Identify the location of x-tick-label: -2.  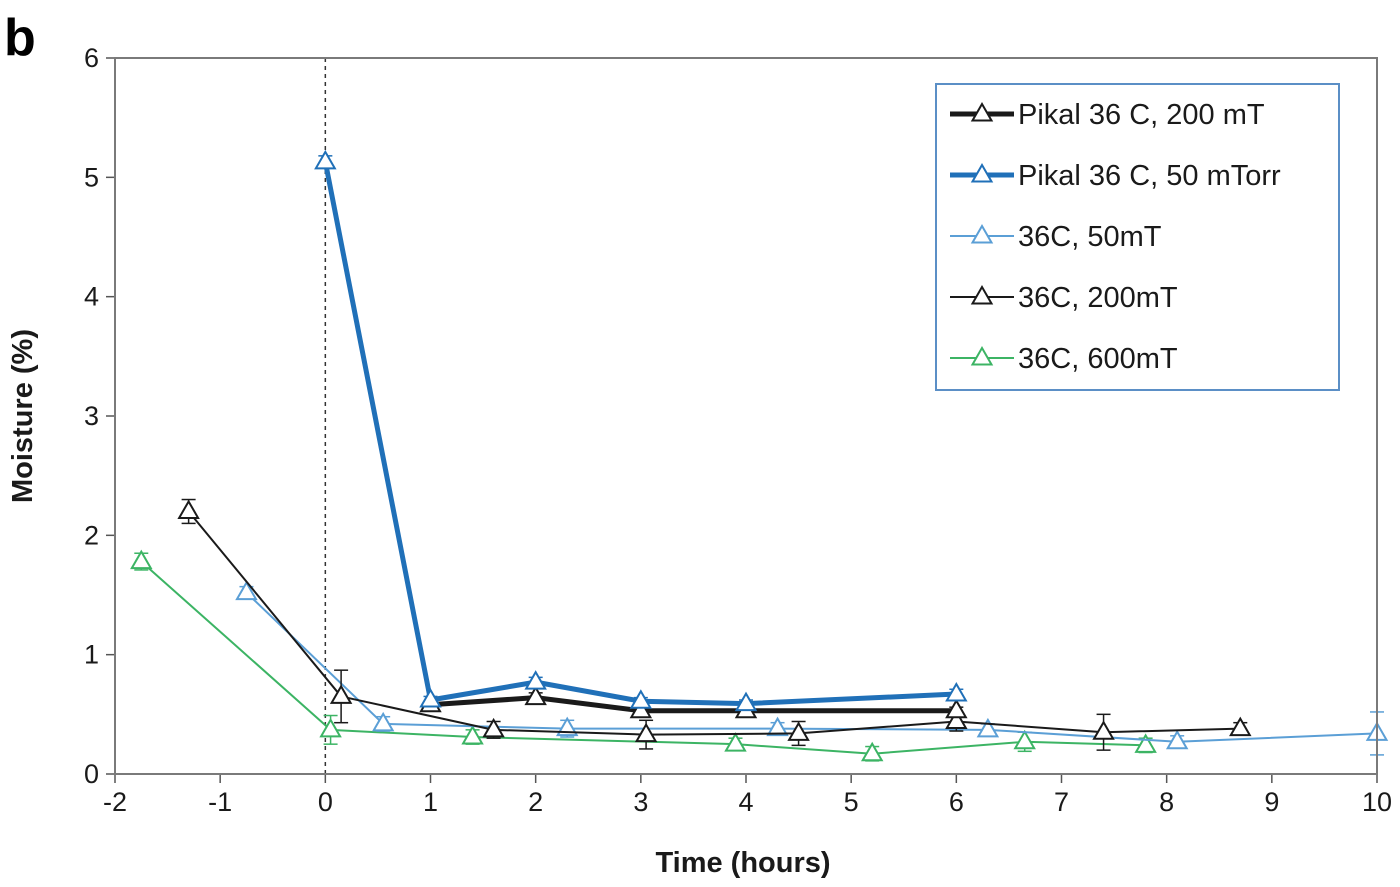
(115, 802).